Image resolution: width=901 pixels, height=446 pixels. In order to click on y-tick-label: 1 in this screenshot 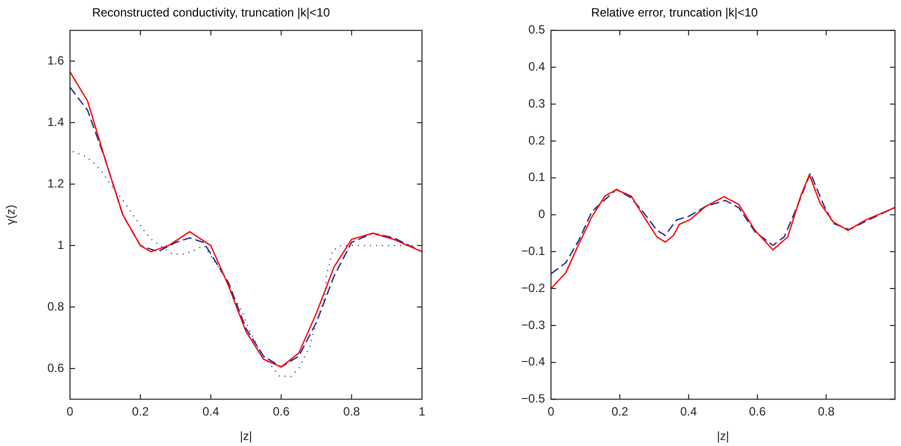, I will do `click(60, 245)`.